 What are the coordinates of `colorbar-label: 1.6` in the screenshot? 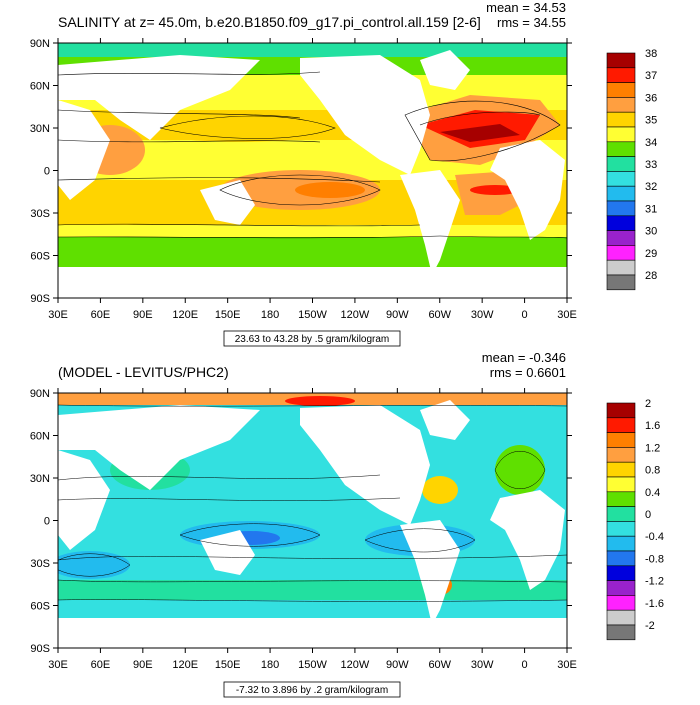 It's located at (652, 426).